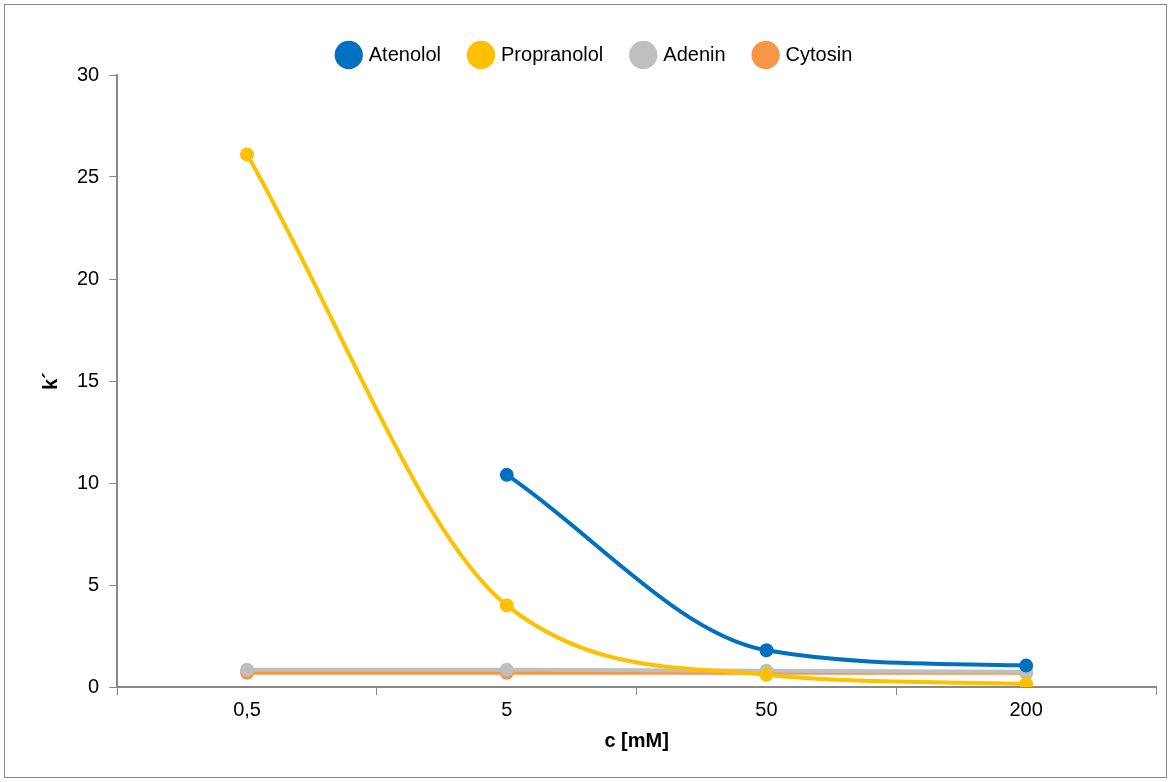  I want to click on y-tick-label: 25, so click(88, 175).